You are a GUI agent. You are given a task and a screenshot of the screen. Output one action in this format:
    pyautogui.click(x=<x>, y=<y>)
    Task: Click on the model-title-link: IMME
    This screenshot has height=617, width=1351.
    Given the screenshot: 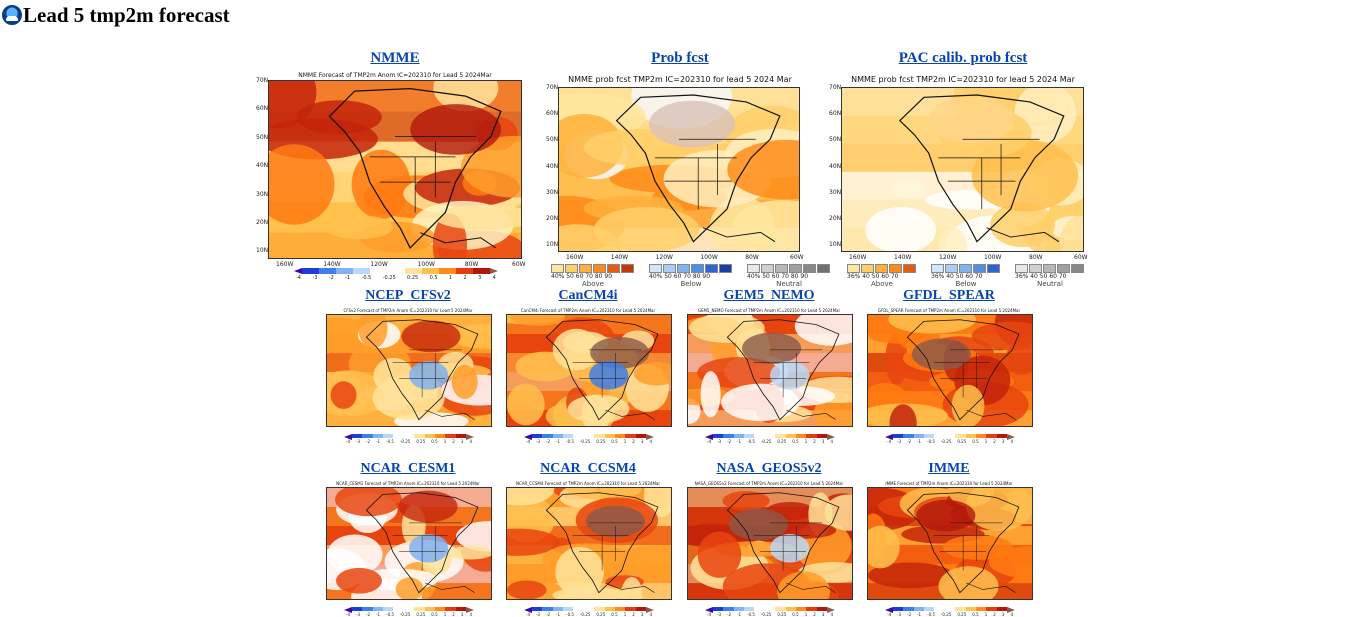 What is the action you would take?
    pyautogui.click(x=949, y=468)
    